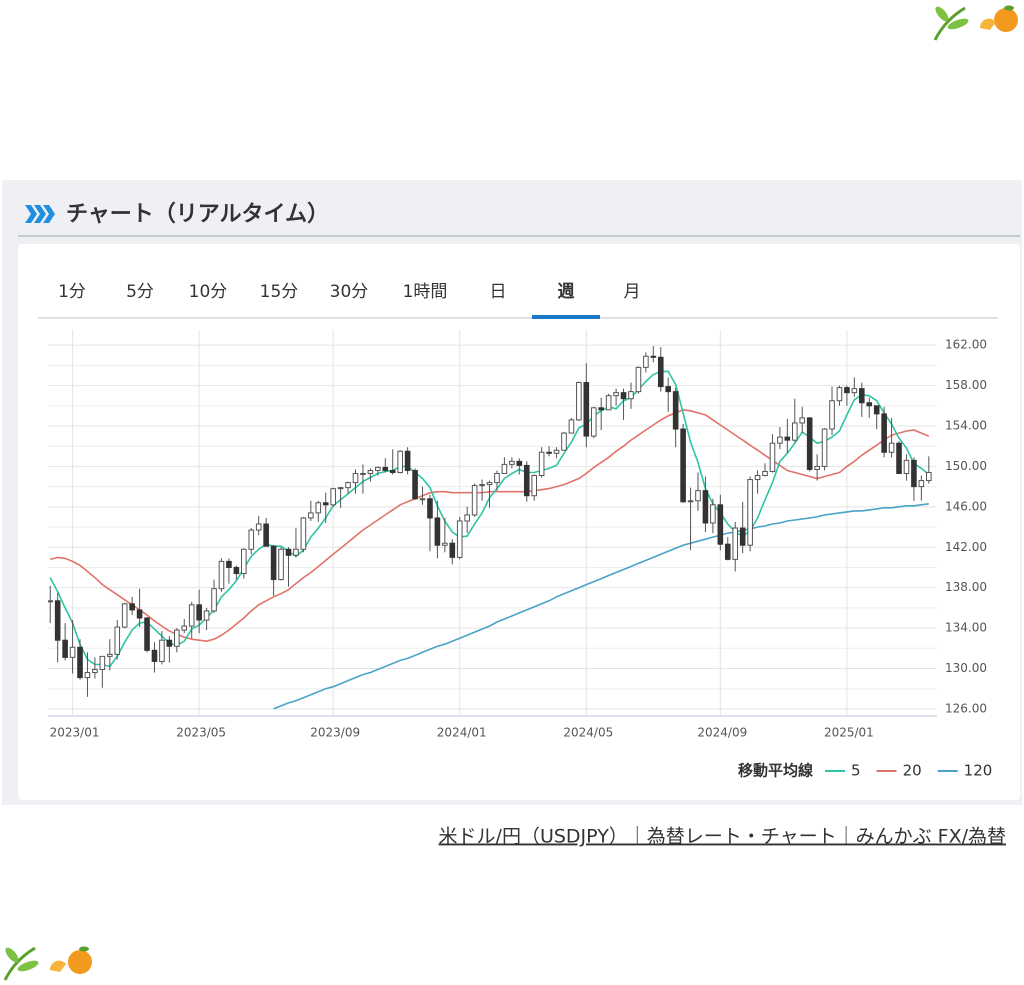 The height and width of the screenshot is (985, 1024). Describe the element at coordinates (40, 214) in the screenshot. I see `header-icon` at that location.